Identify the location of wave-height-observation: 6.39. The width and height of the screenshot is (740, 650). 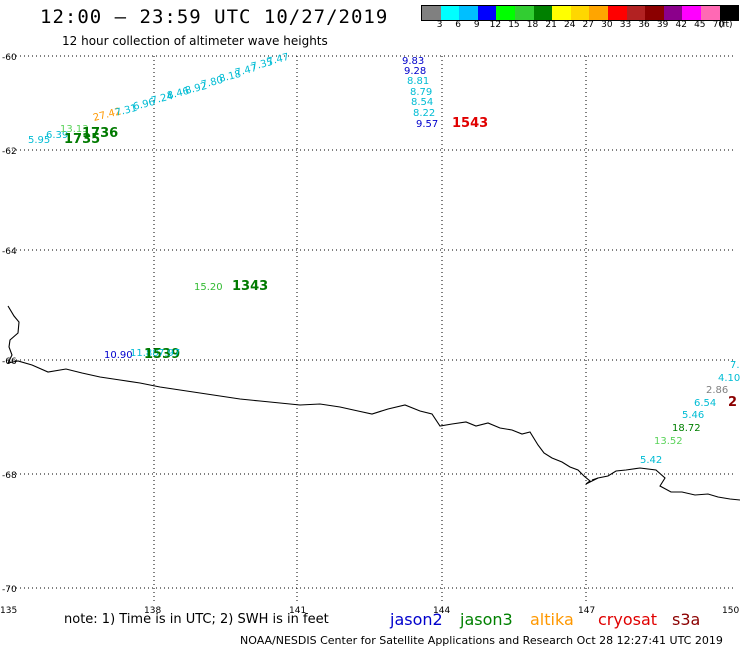
(57, 135).